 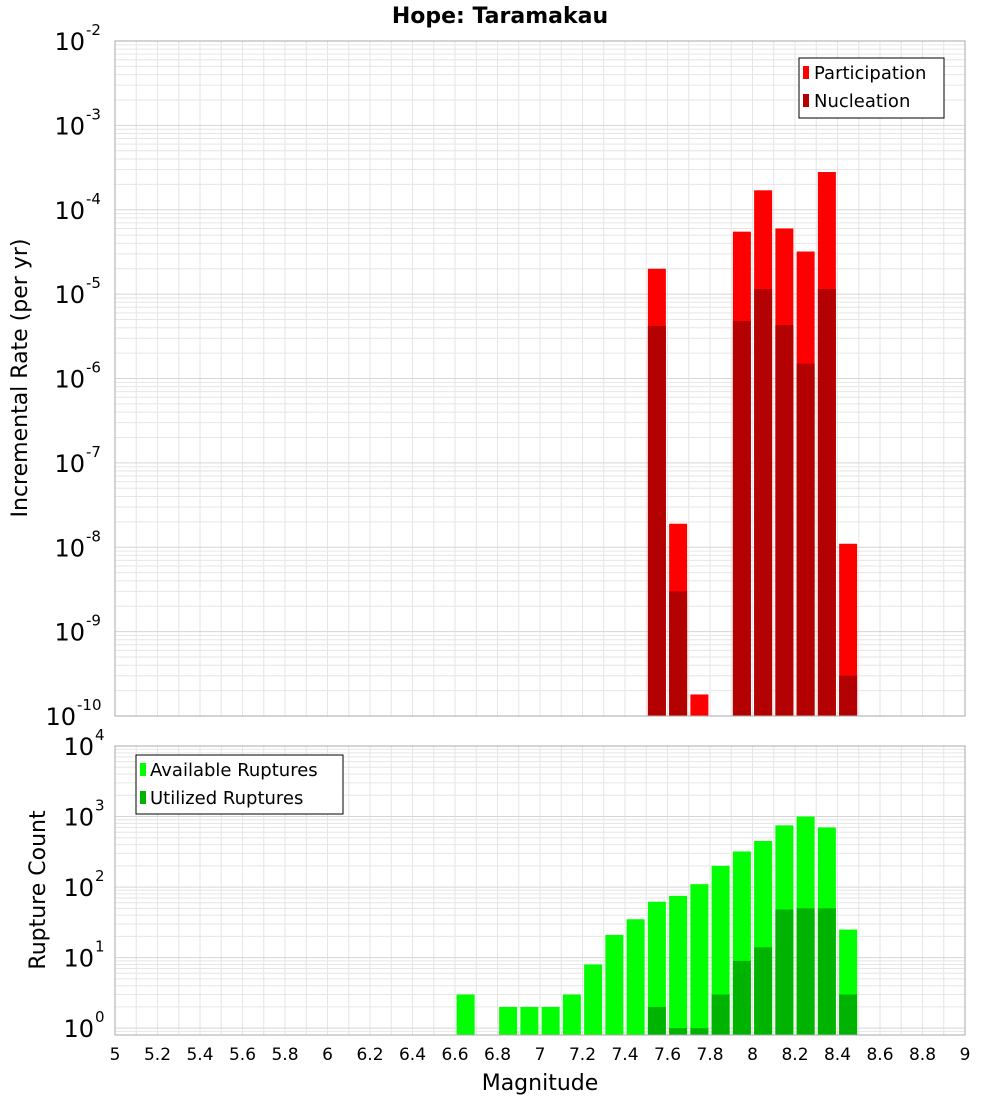 What do you see at coordinates (20, 378) in the screenshot?
I see `rate-y-axis-label: Incremental Rate (per yr)` at bounding box center [20, 378].